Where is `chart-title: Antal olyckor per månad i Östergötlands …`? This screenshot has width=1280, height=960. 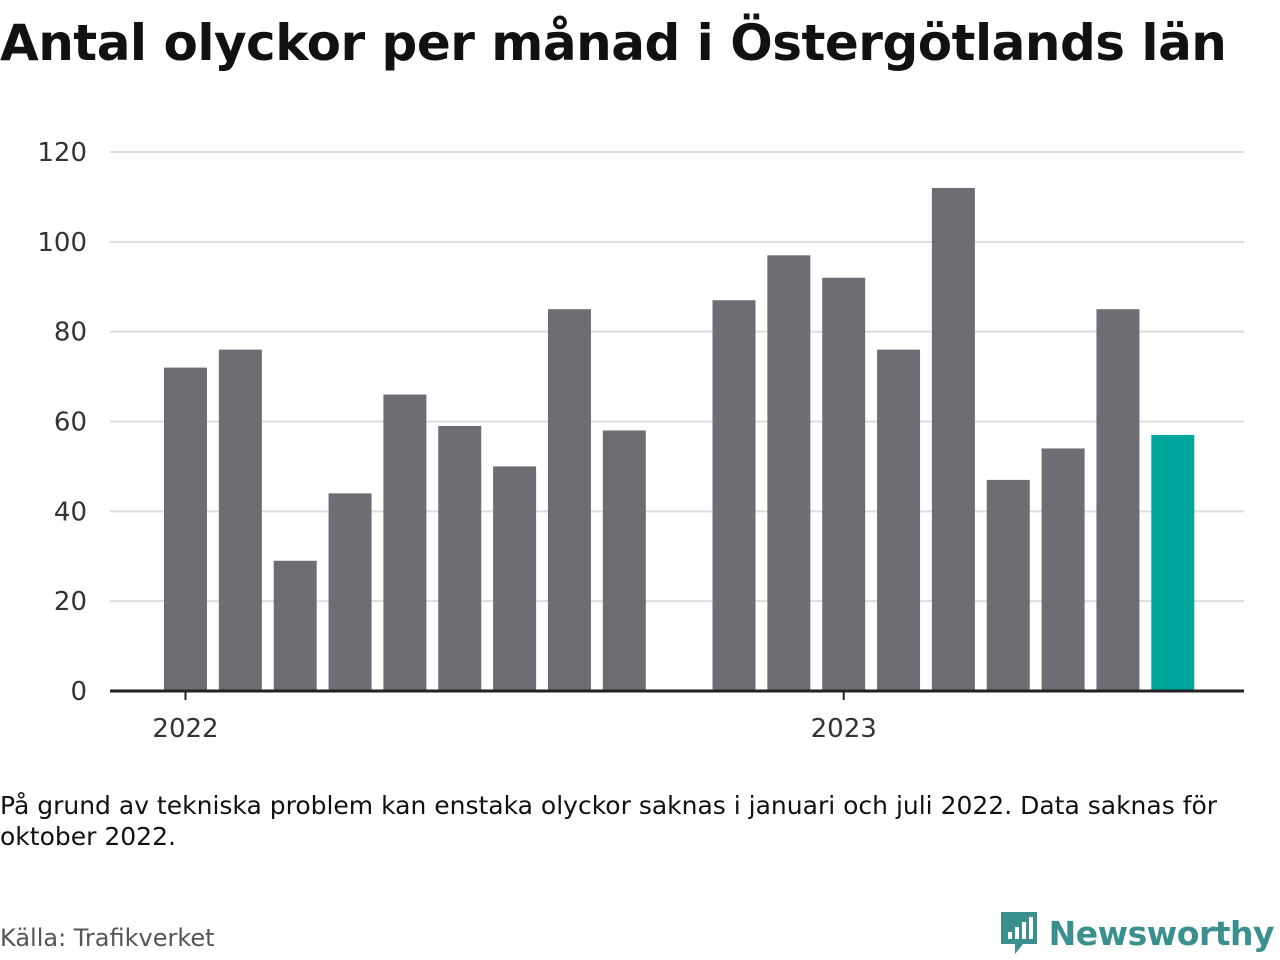
chart-title: Antal olyckor per månad i Östergötlands … is located at coordinates (613, 43).